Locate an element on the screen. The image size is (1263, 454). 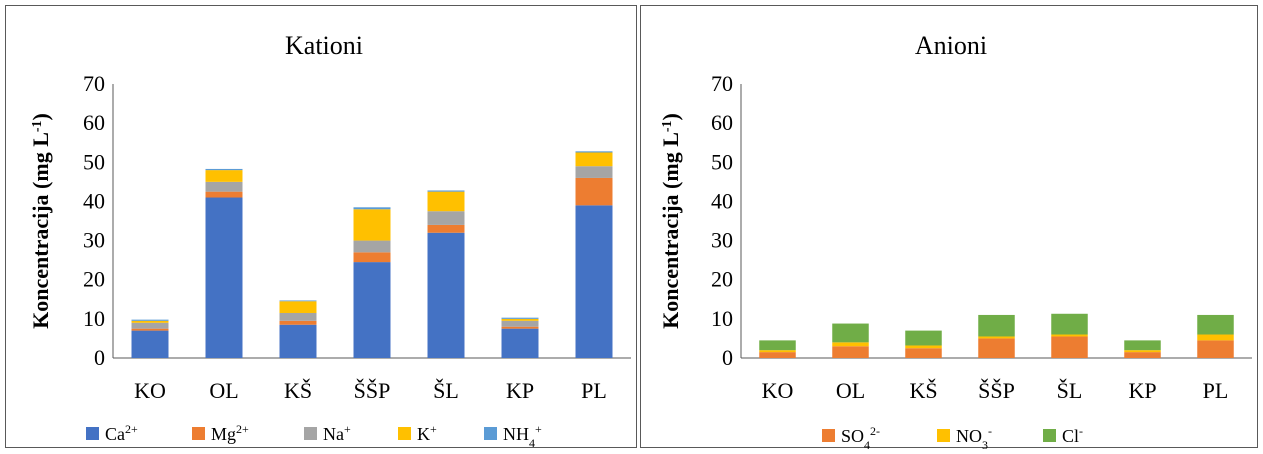
chart-title: Kationi is located at coordinates (324, 45).